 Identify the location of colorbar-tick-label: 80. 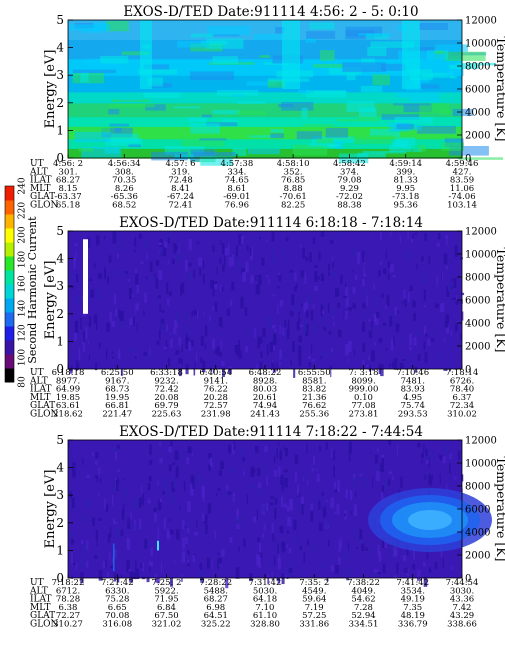
(23, 382).